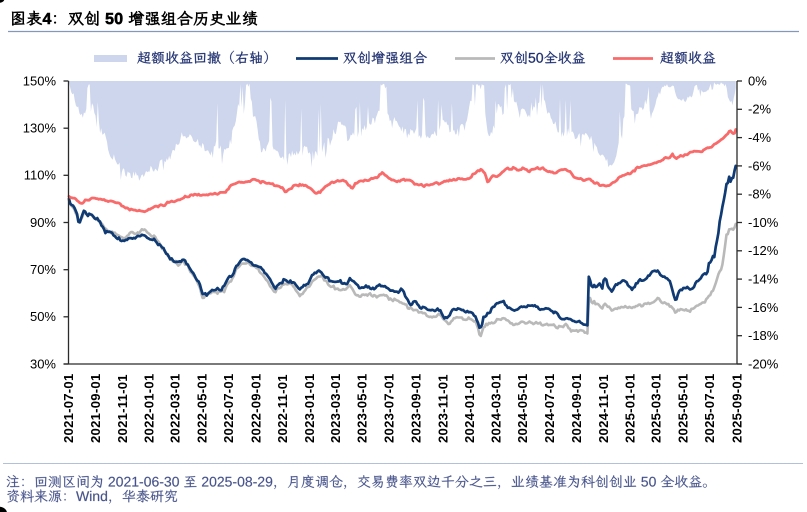 Image resolution: width=807 pixels, height=512 pixels. I want to click on svg-text: 70%, so click(43, 269).